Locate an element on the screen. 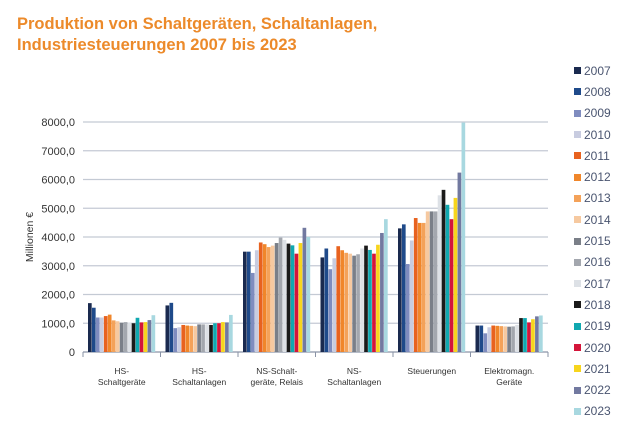  legend-label: 2016 is located at coordinates (597, 262).